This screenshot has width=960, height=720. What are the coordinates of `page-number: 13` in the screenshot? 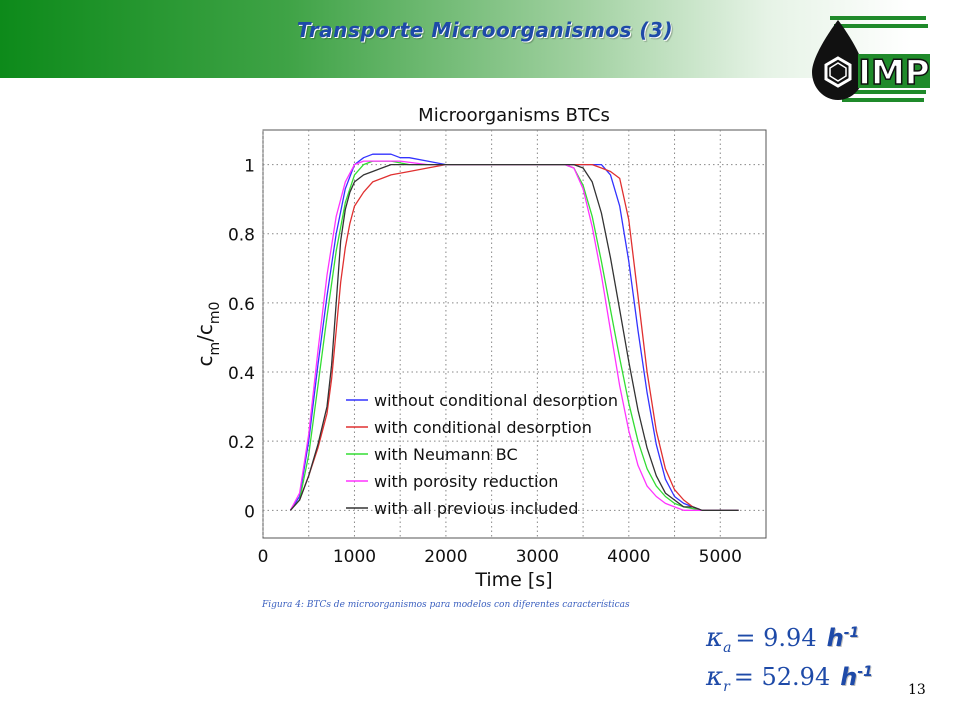 It's located at (917, 690).